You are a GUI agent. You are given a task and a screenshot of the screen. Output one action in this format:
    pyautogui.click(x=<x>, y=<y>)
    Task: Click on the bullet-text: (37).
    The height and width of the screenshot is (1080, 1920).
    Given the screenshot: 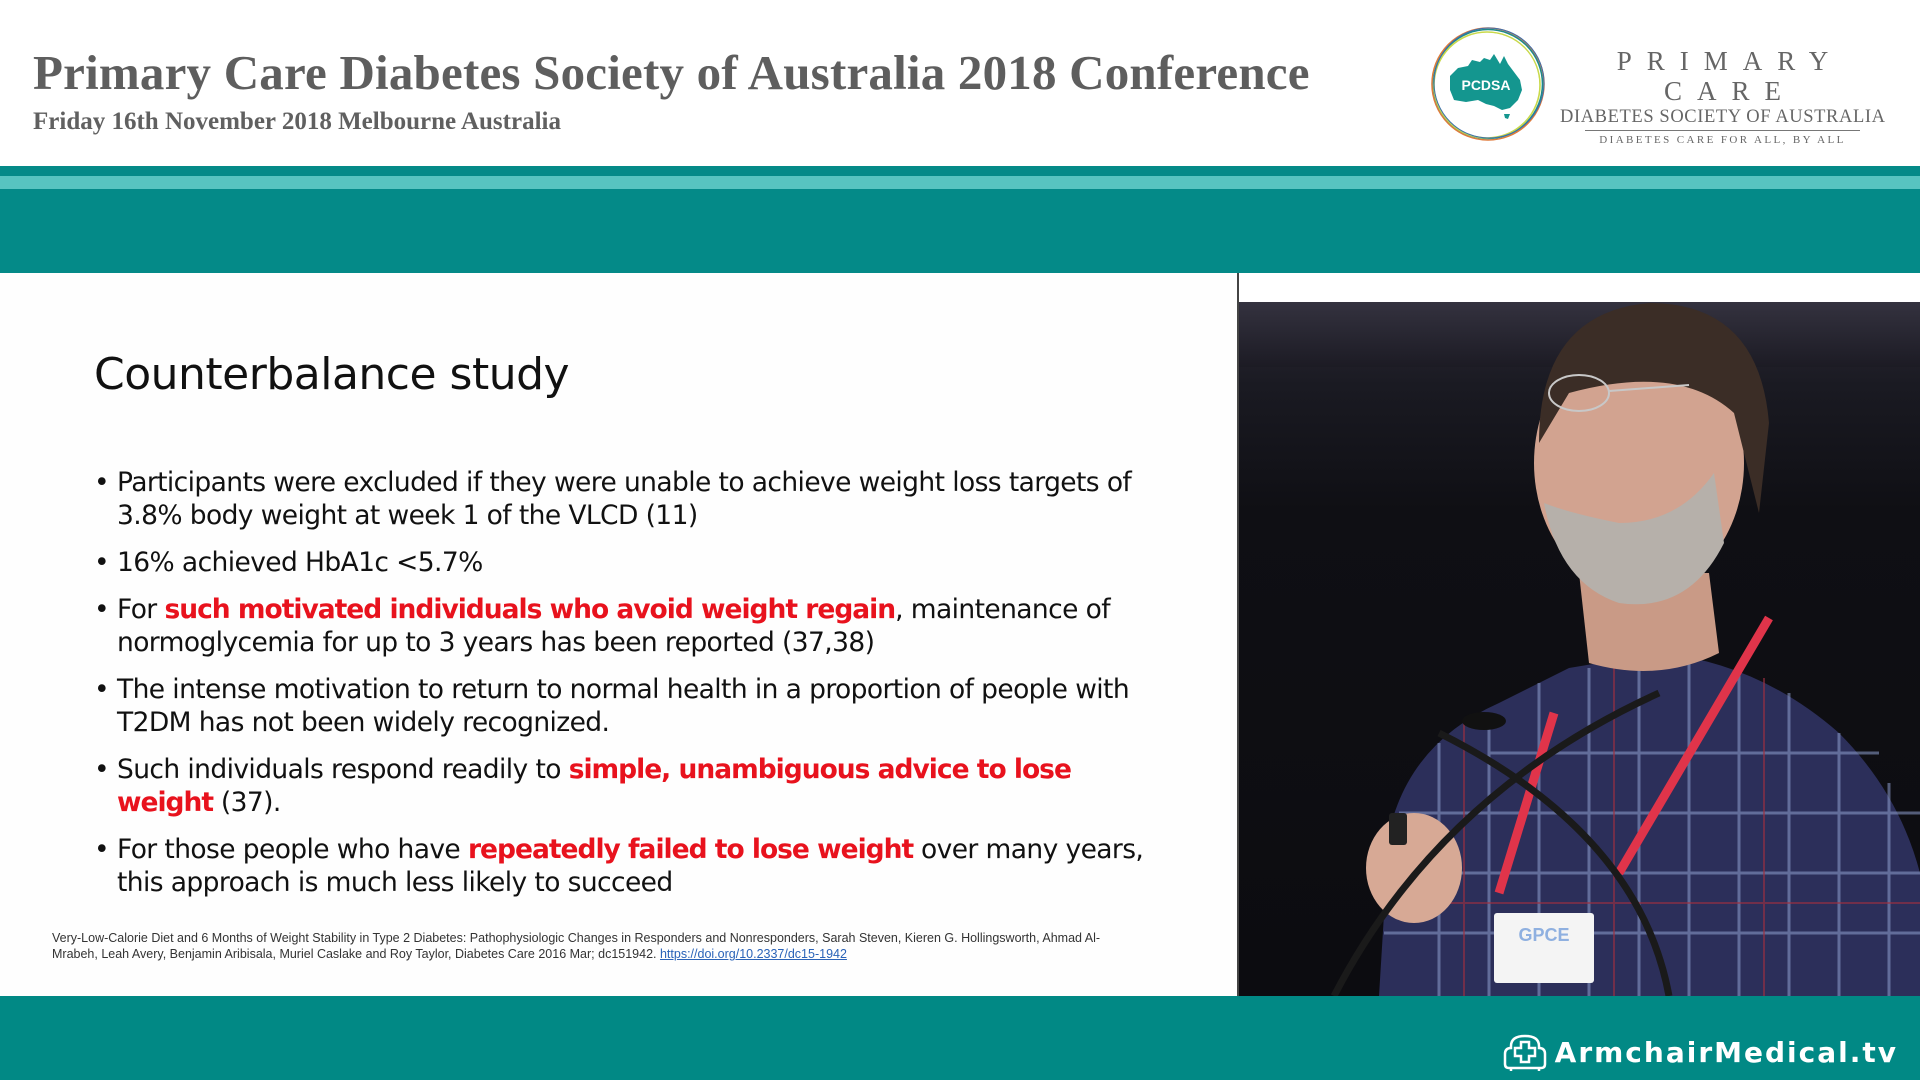 What is the action you would take?
    pyautogui.click(x=247, y=802)
    